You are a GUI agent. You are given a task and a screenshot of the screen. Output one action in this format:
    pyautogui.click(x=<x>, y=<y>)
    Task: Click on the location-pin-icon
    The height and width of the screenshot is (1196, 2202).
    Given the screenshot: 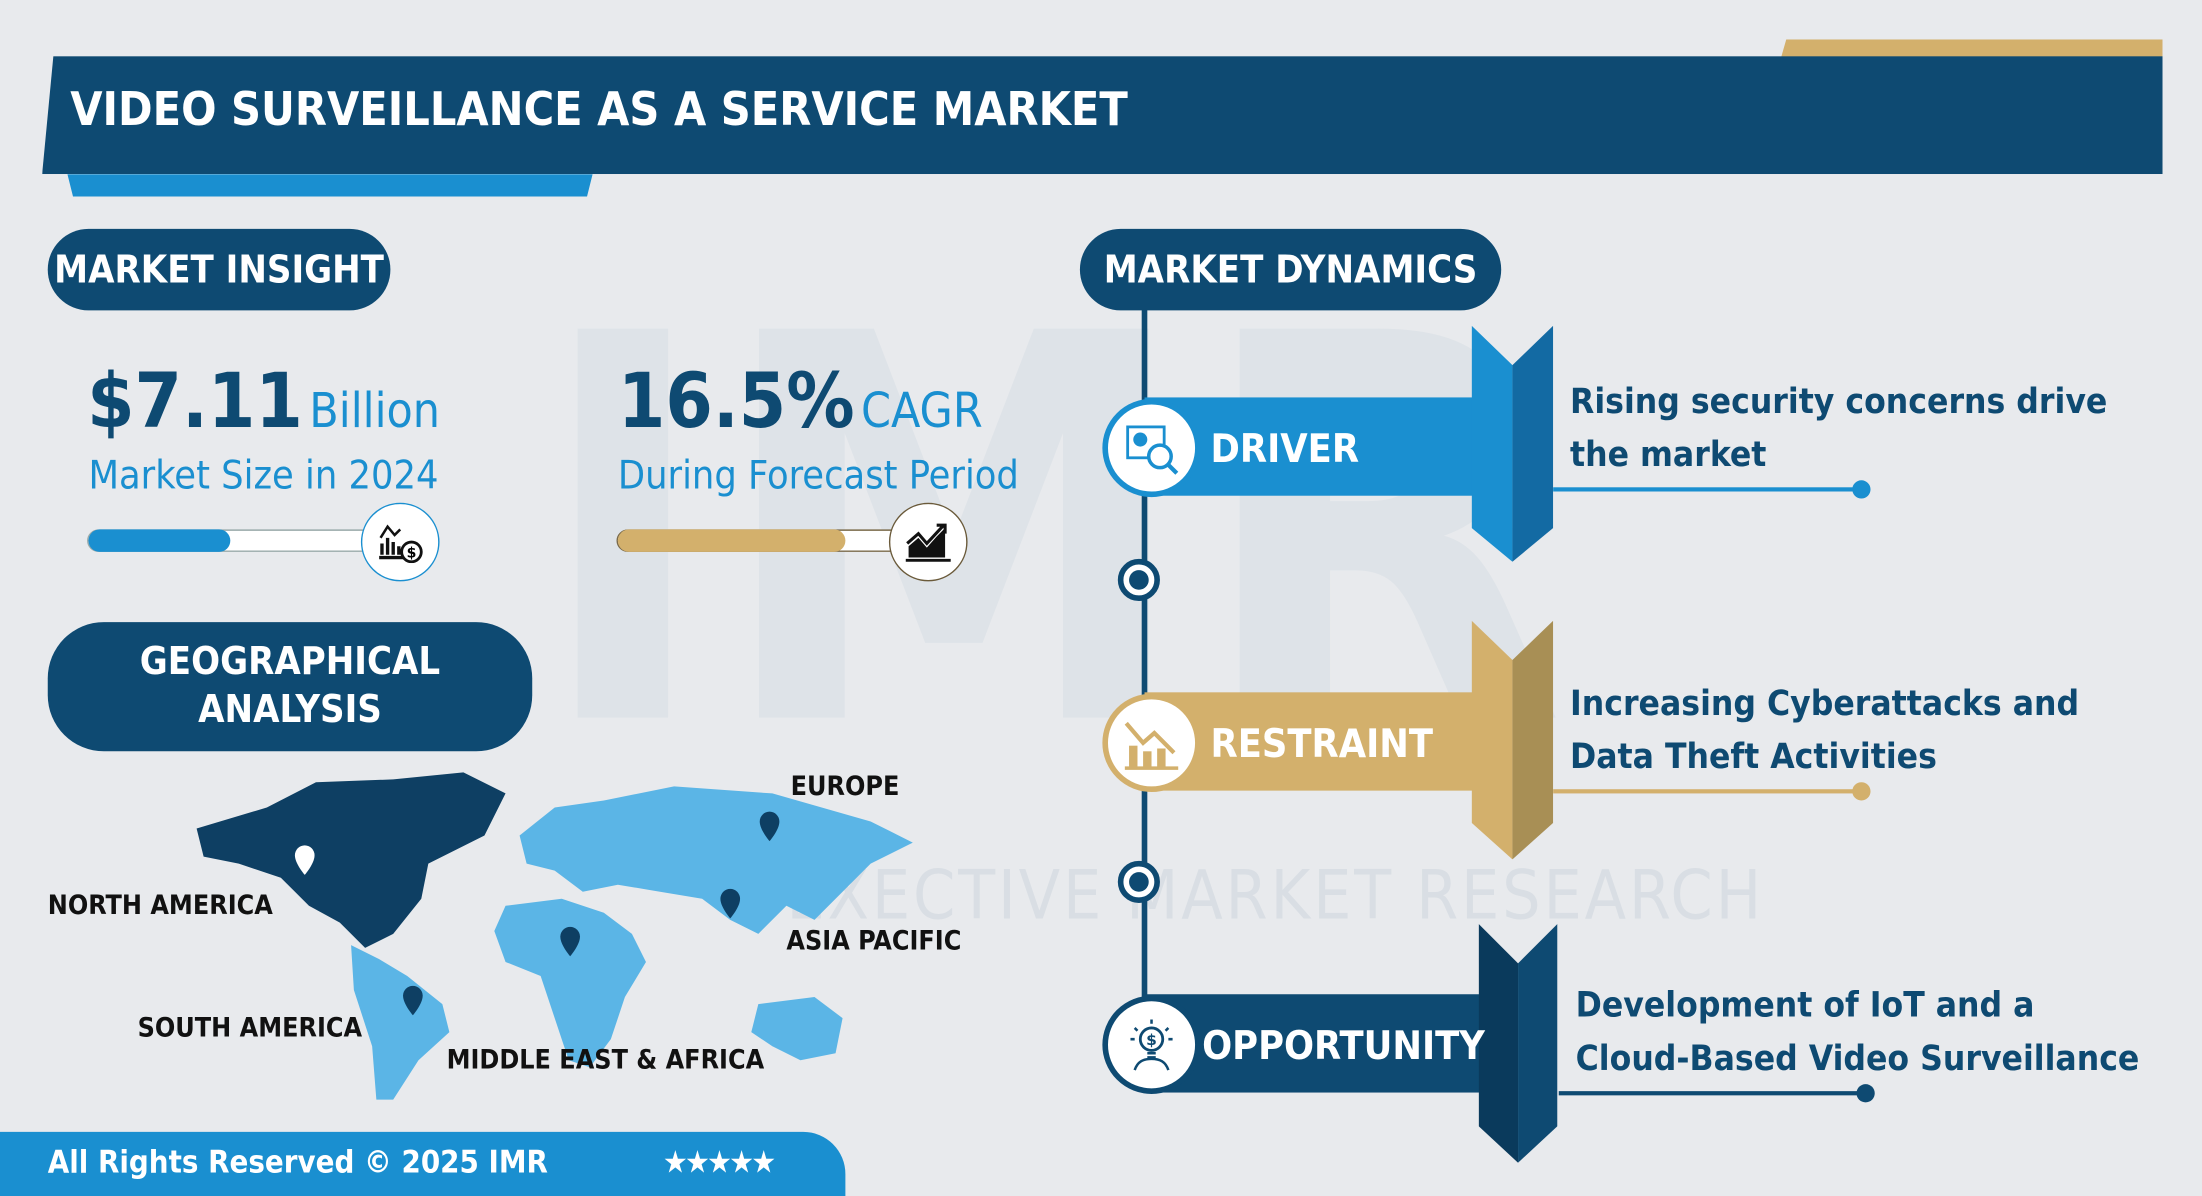 What is the action you would take?
    pyautogui.click(x=304, y=860)
    